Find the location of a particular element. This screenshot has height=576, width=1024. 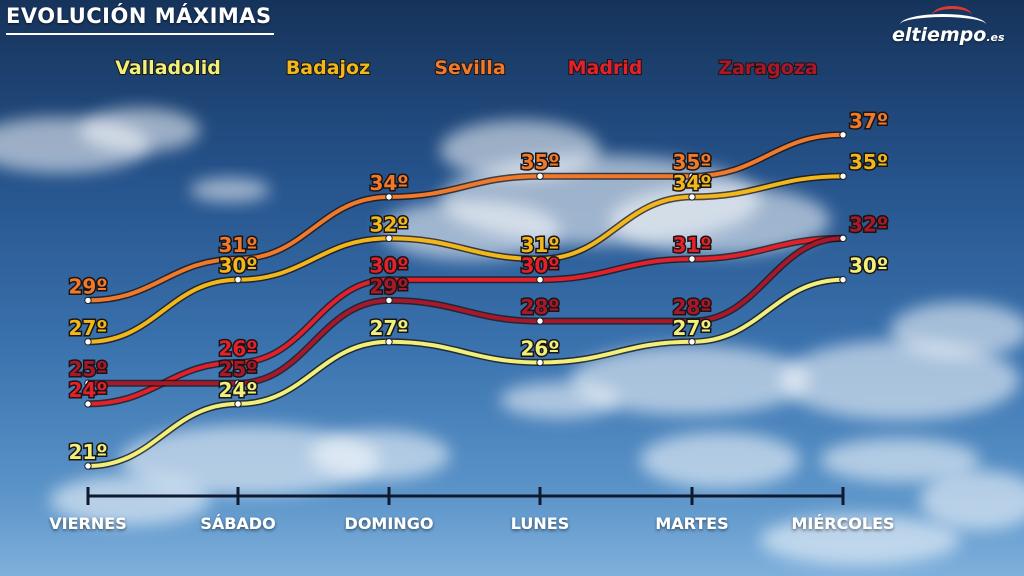

legend-item: Sevilla is located at coordinates (469, 68).